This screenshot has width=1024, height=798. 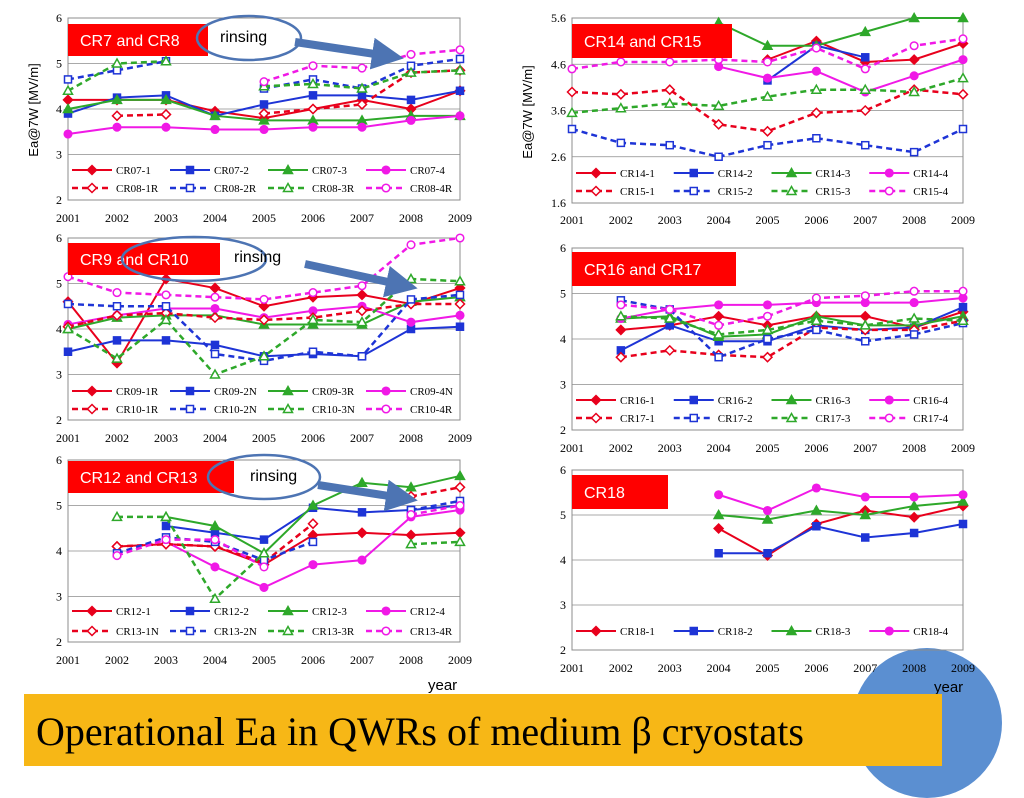 I want to click on legend-label: CR07-1, so click(x=133, y=171).